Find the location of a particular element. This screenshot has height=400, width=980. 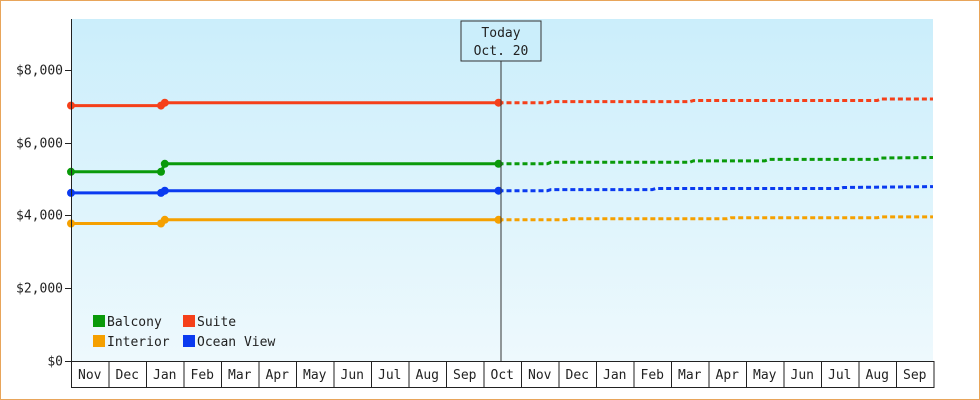

legend-swatch-balcony is located at coordinates (99, 321).